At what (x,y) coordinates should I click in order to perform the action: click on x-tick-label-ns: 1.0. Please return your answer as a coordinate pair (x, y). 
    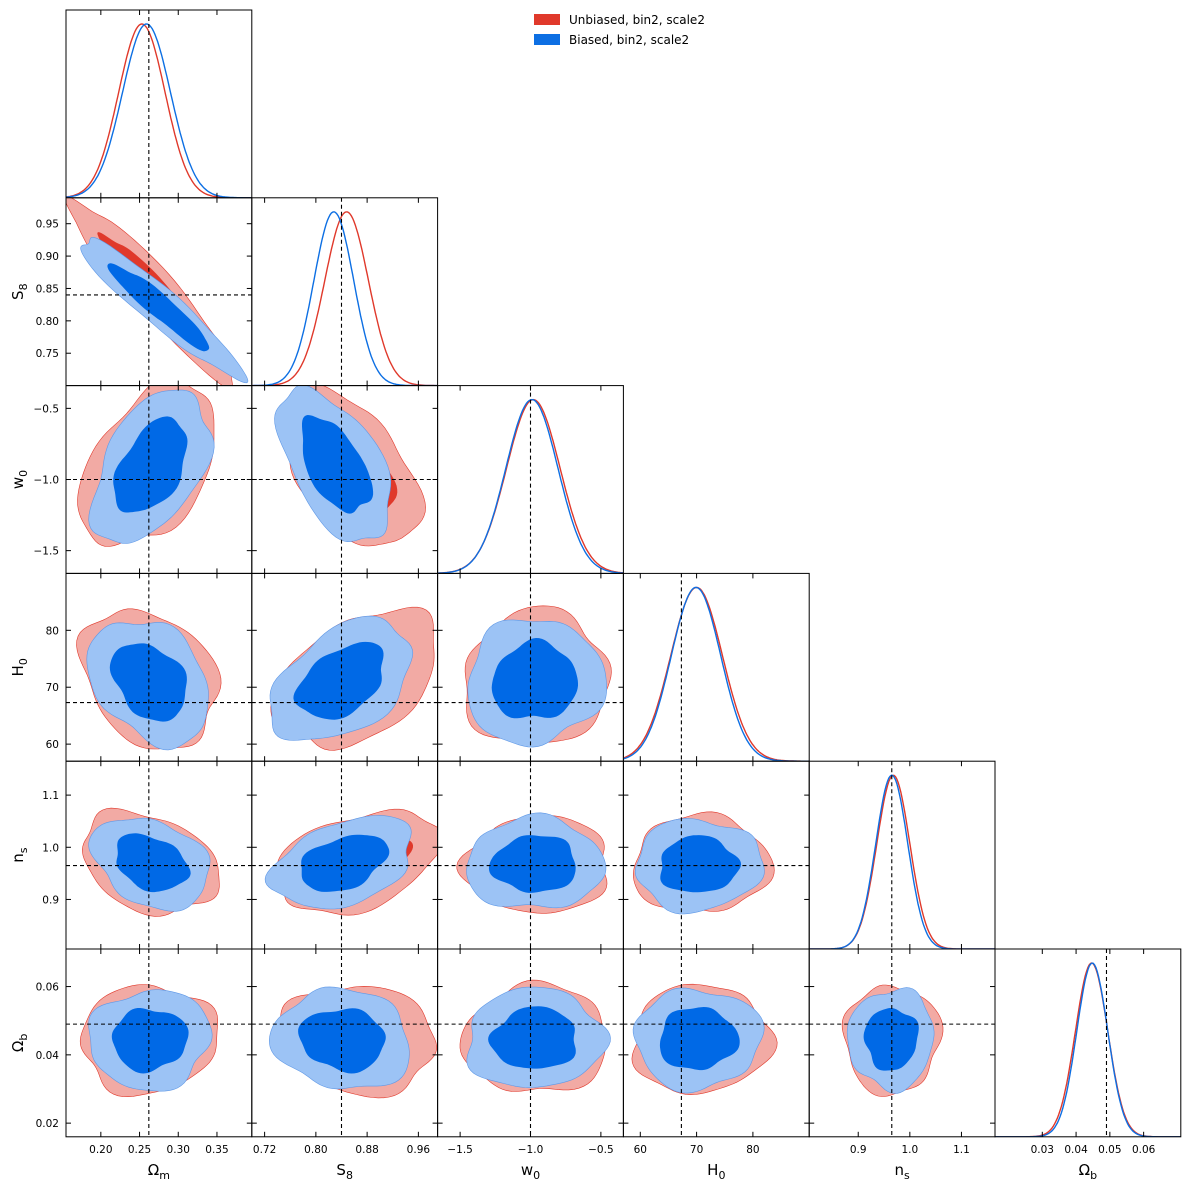
    Looking at the image, I should click on (909, 1150).